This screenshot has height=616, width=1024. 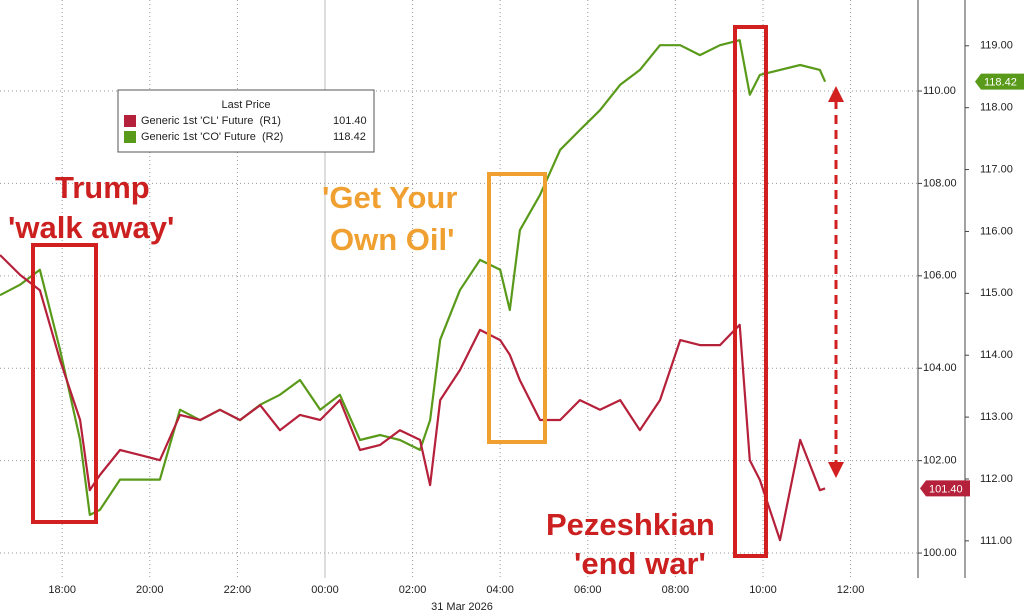 What do you see at coordinates (996, 108) in the screenshot?
I see `y2-tick-label: 118.00` at bounding box center [996, 108].